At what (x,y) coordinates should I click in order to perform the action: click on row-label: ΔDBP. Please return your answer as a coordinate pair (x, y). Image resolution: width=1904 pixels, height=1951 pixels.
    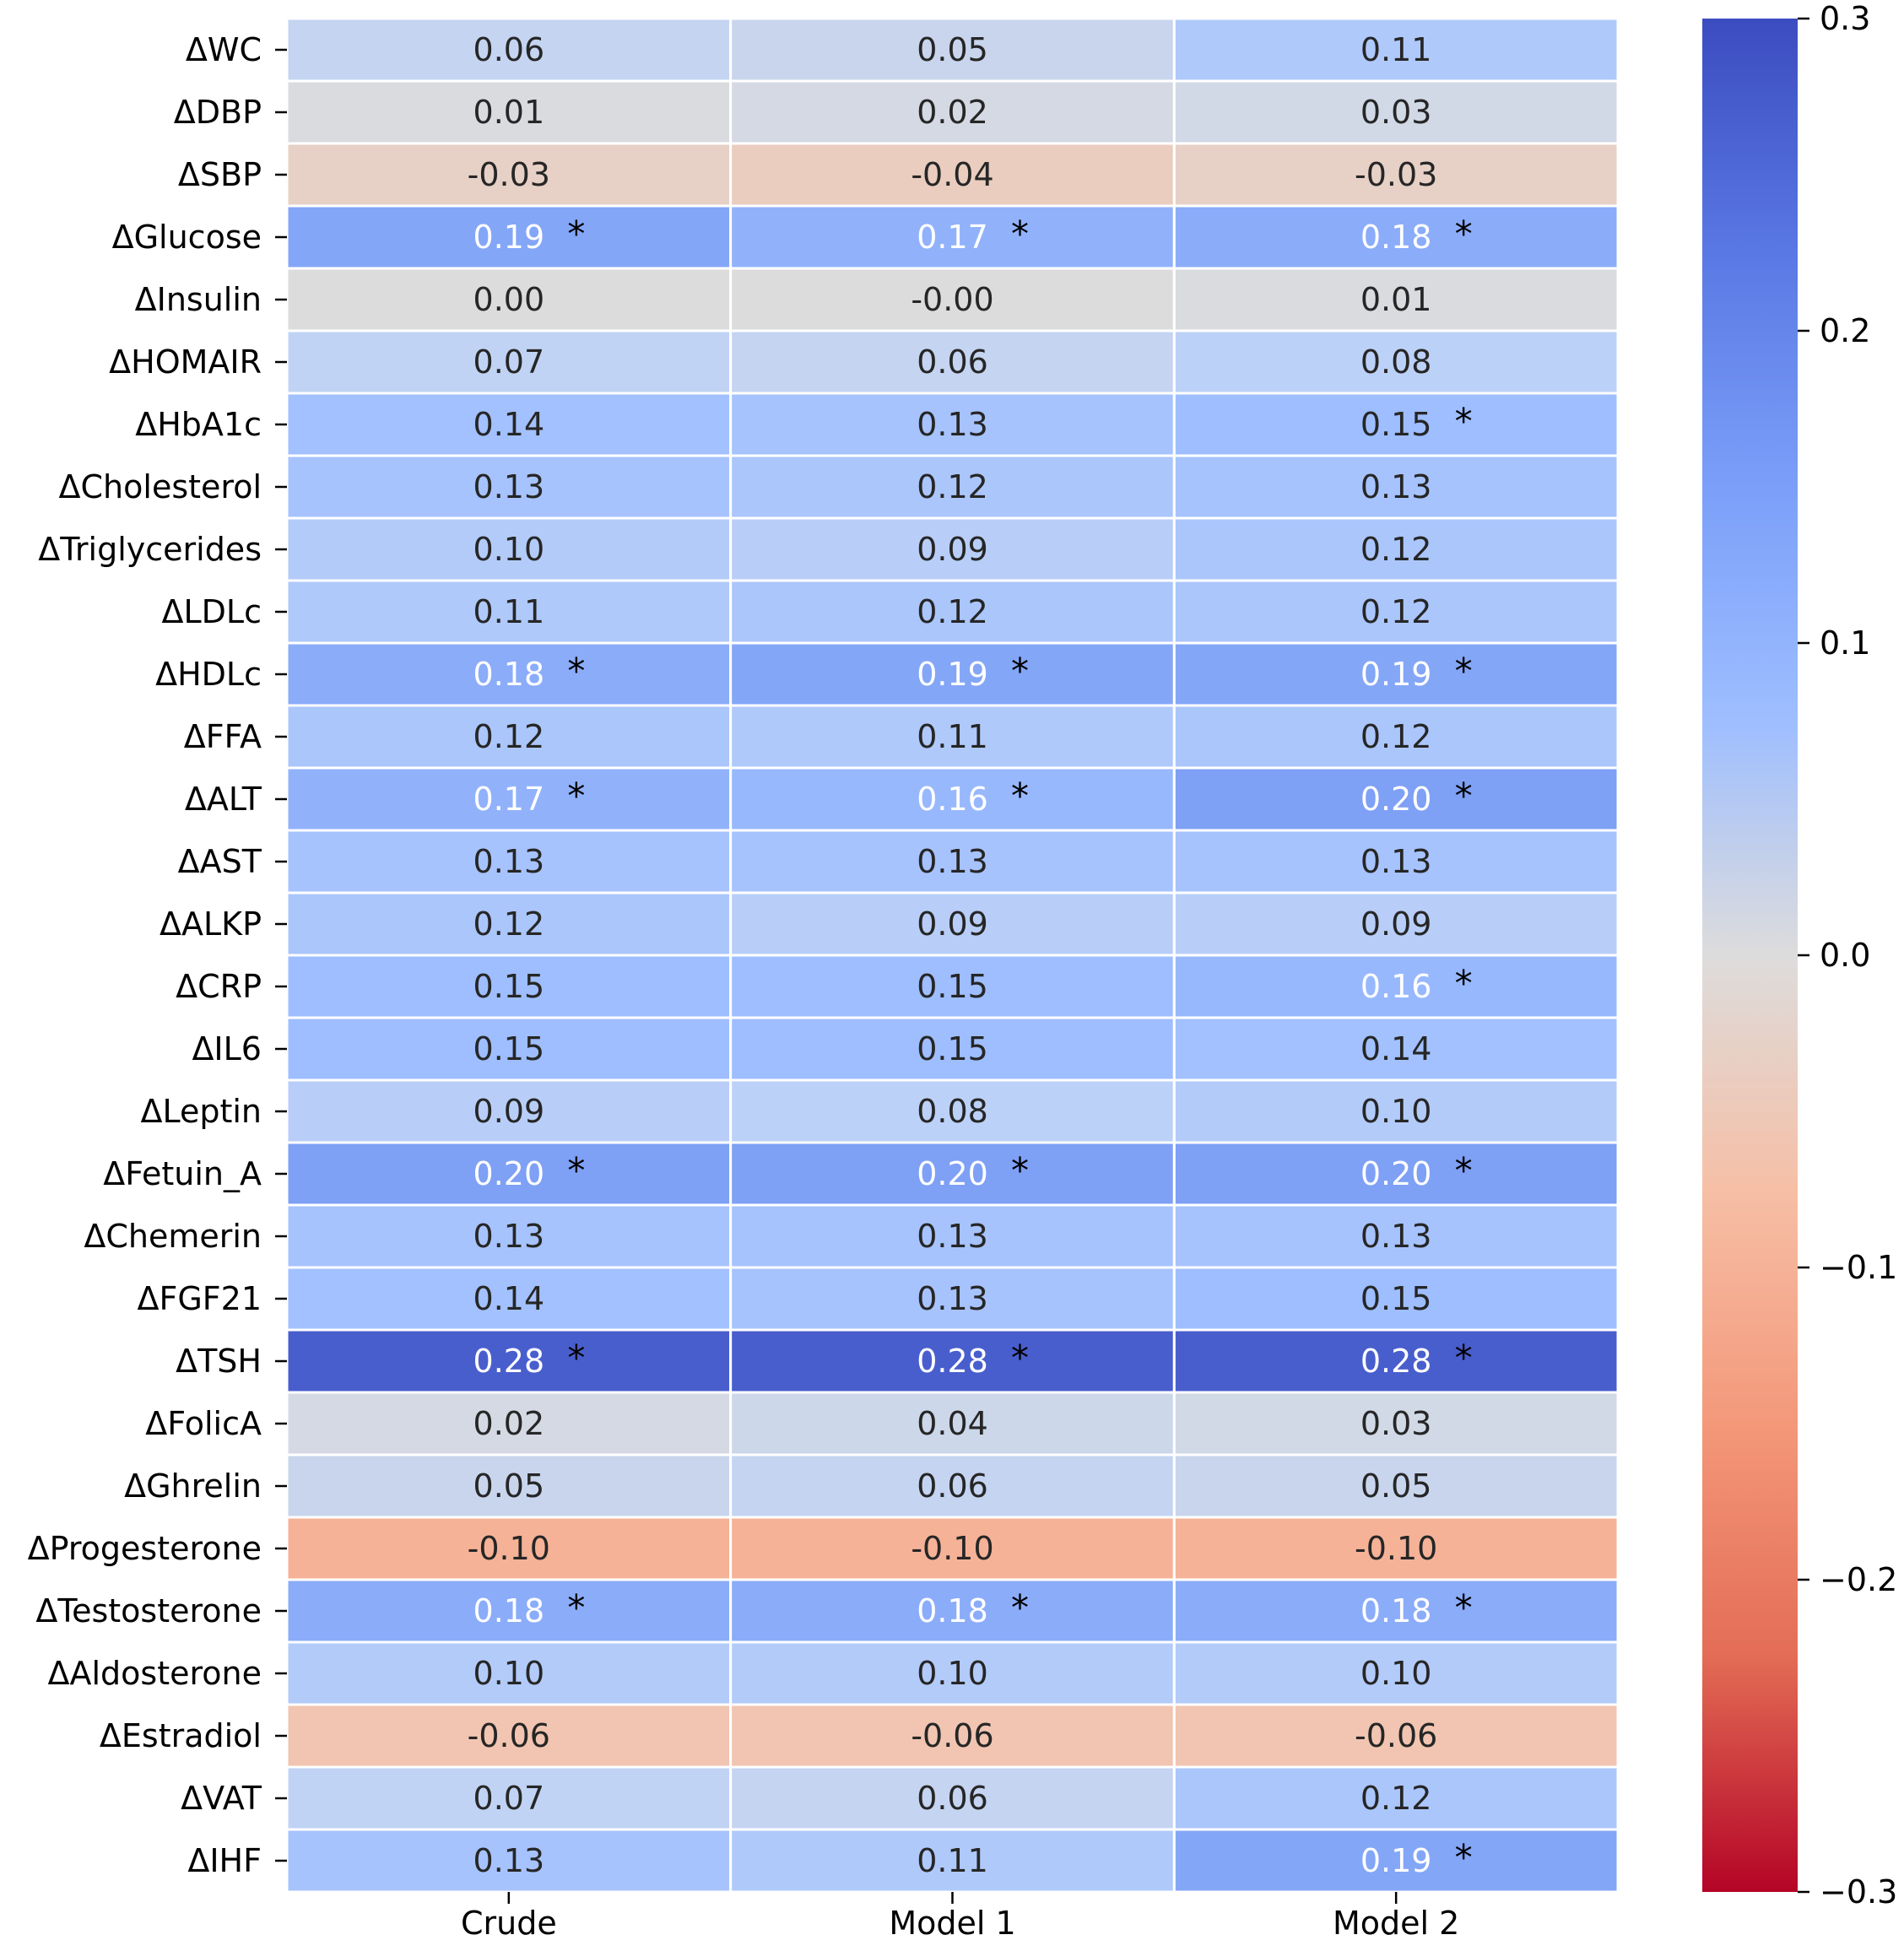
    Looking at the image, I should click on (218, 112).